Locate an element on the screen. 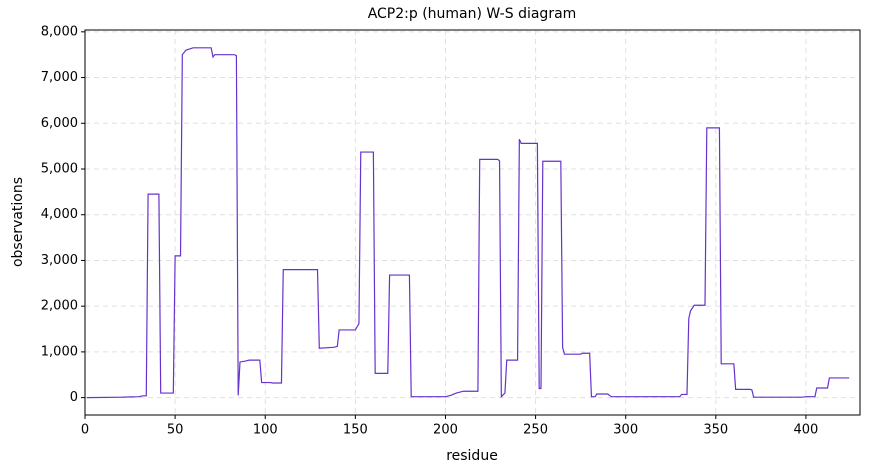 This screenshot has height=474, width=869. x-tick-label: 300 is located at coordinates (625, 430).